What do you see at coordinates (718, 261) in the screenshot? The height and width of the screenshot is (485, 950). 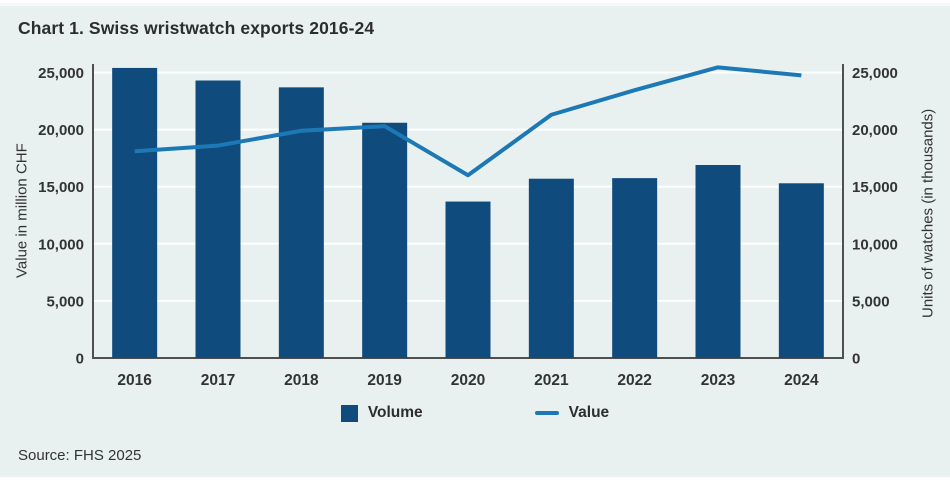 I see `volume-bar-2023` at bounding box center [718, 261].